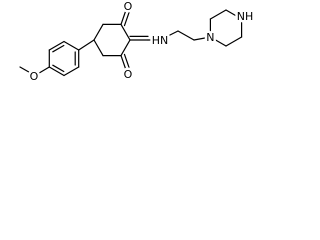 The width and height of the screenshot is (320, 240). I want to click on atom-label: N, so click(210, 37).